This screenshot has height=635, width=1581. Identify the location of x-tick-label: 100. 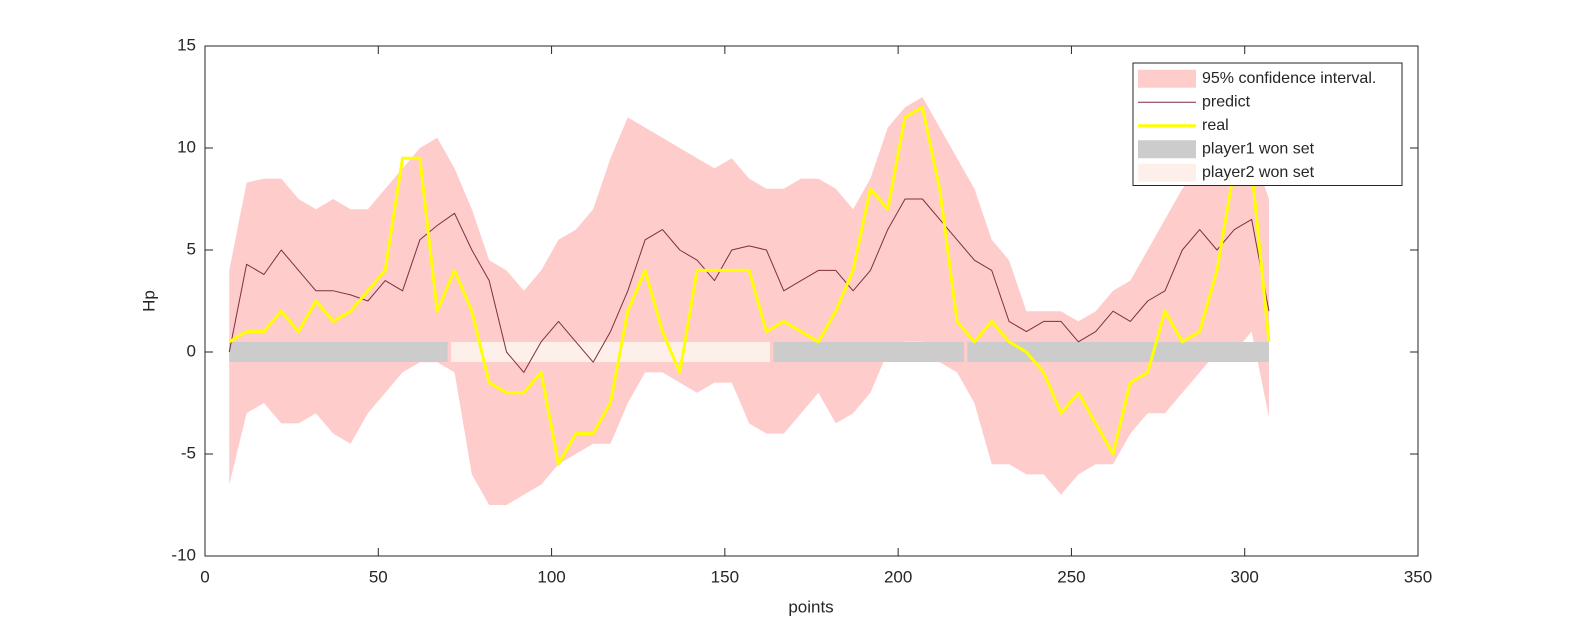
(551, 576).